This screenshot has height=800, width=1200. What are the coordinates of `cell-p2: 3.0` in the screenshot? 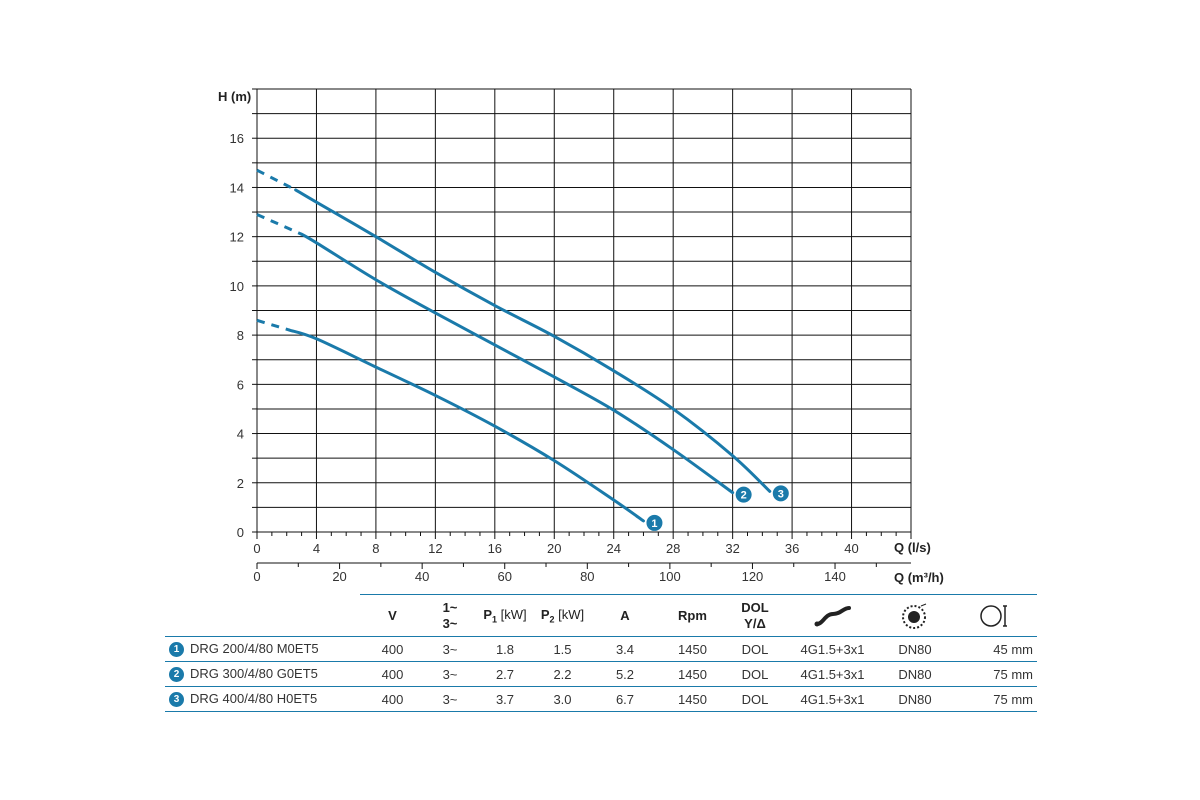 It's located at (562, 699).